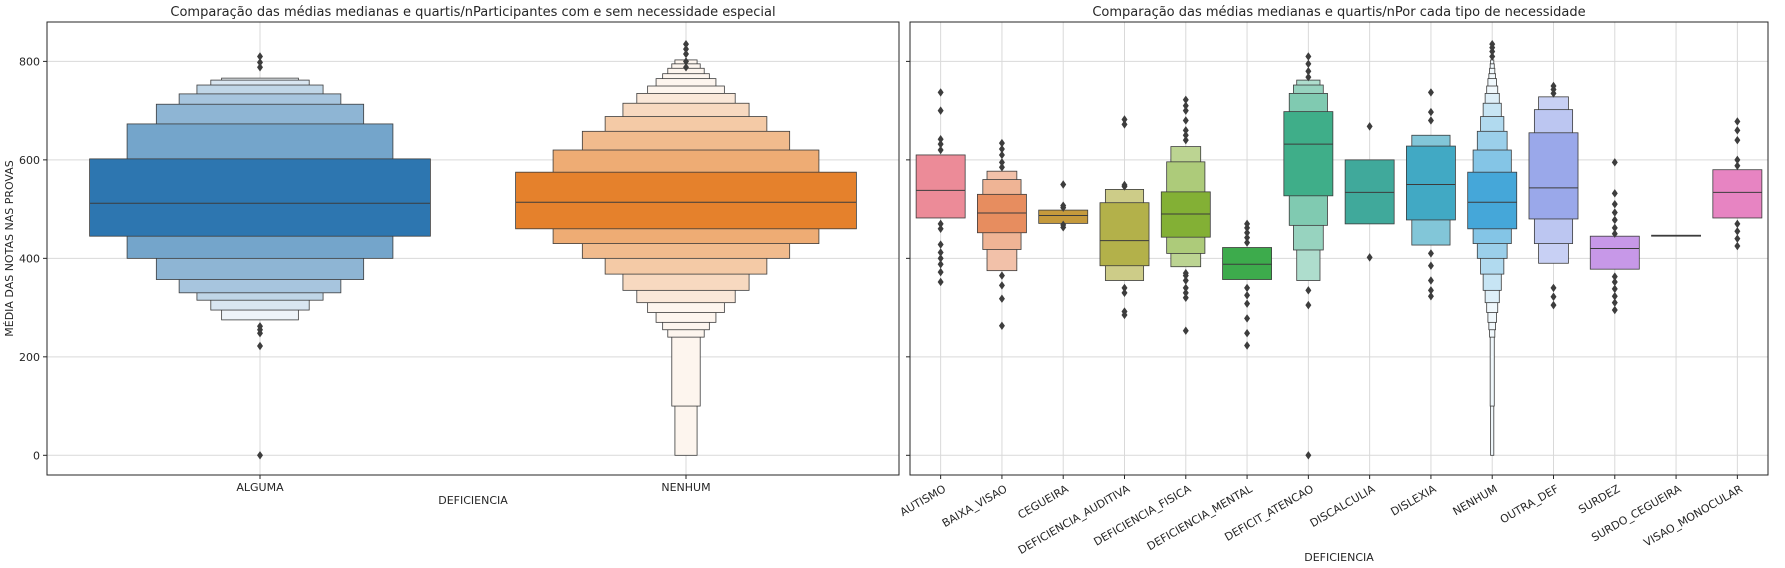 The height and width of the screenshot is (568, 1785). What do you see at coordinates (1185, 215) in the screenshot?
I see `boxen-group-deficiencia-fisica` at bounding box center [1185, 215].